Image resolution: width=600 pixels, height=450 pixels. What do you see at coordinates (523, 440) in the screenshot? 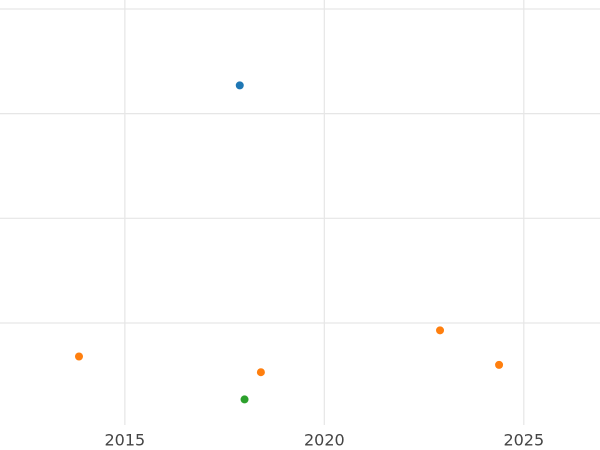
I see `x-tick-label: 2025` at bounding box center [523, 440].